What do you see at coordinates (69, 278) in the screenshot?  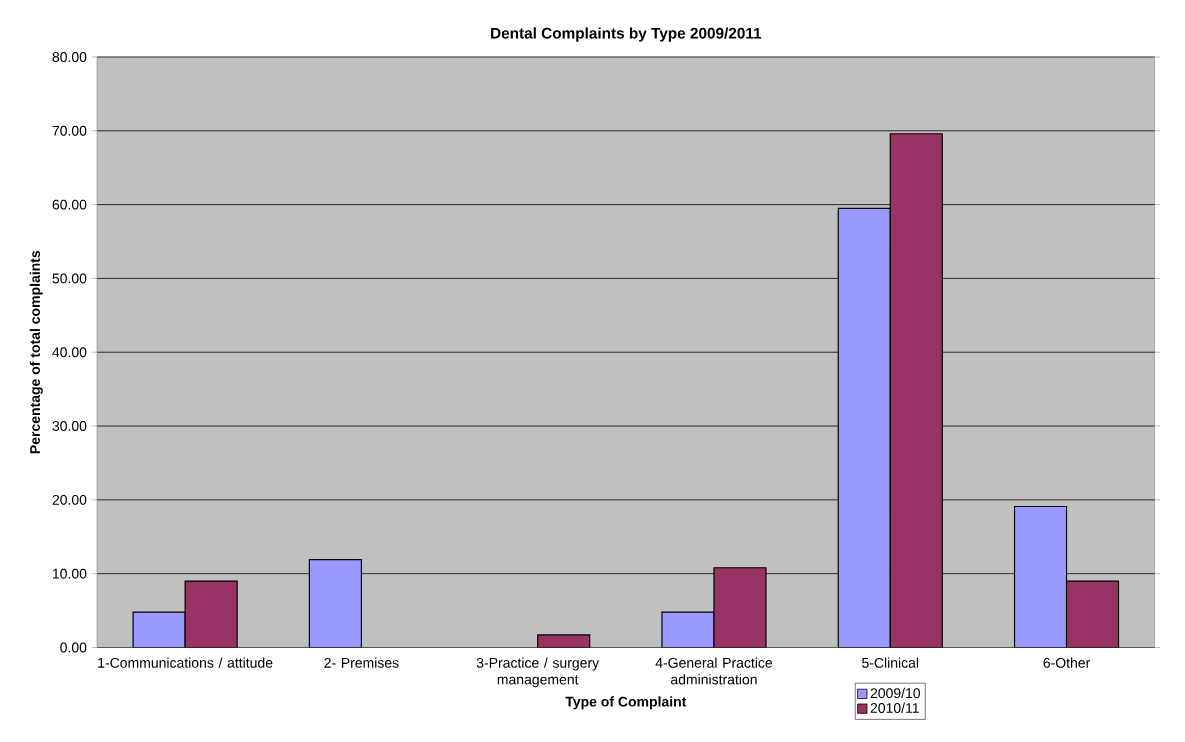 I see `y-tick-label: 50.00` at bounding box center [69, 278].